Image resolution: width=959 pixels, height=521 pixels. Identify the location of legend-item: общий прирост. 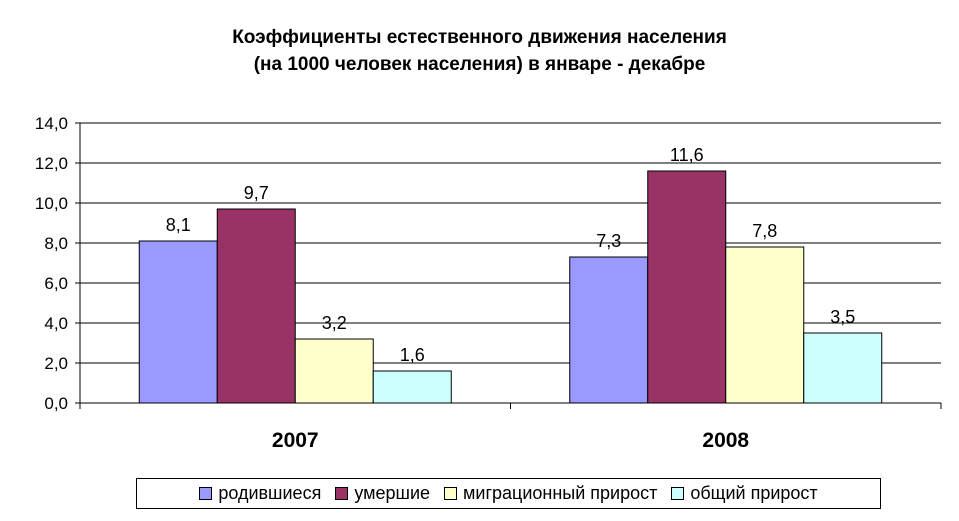
(744, 493).